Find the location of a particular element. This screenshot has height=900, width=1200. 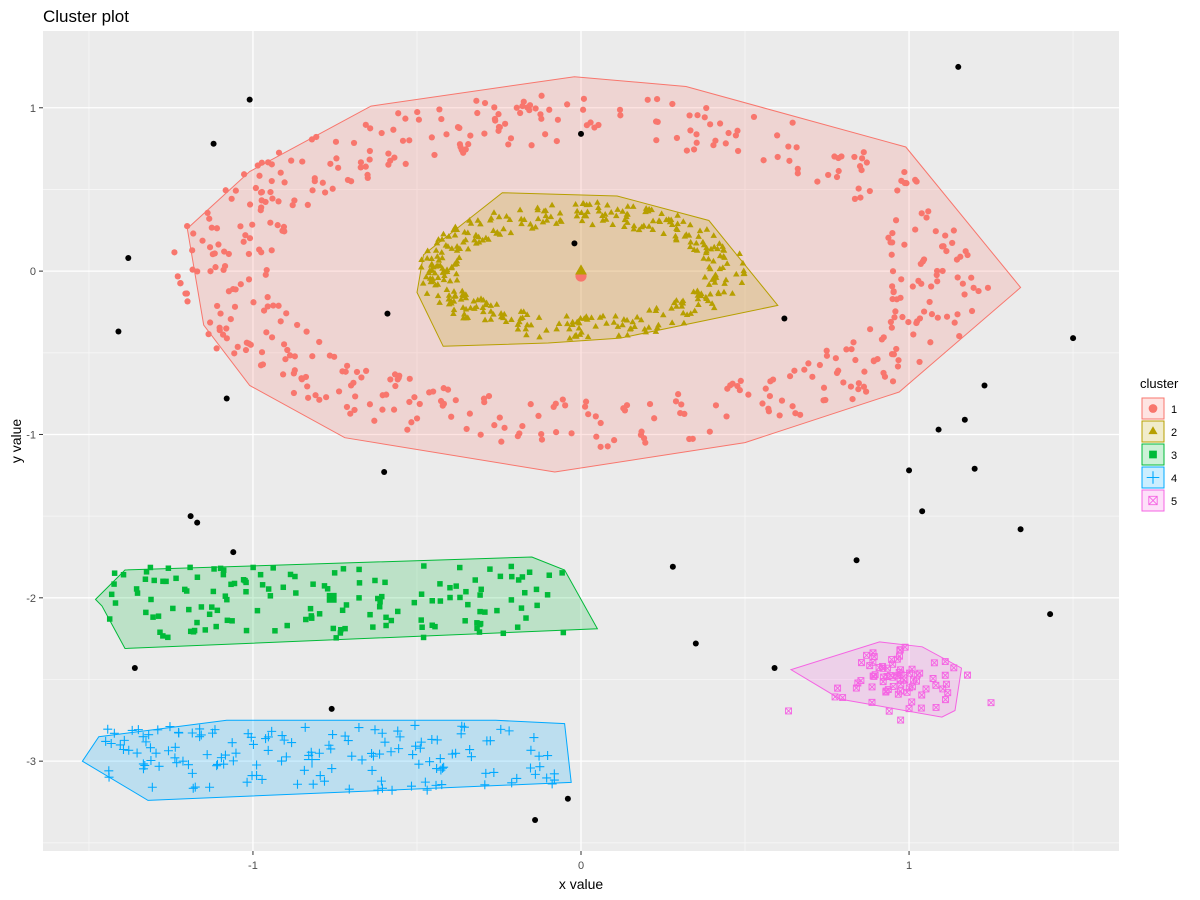

y-tick-label: -3 is located at coordinates (31, 762).